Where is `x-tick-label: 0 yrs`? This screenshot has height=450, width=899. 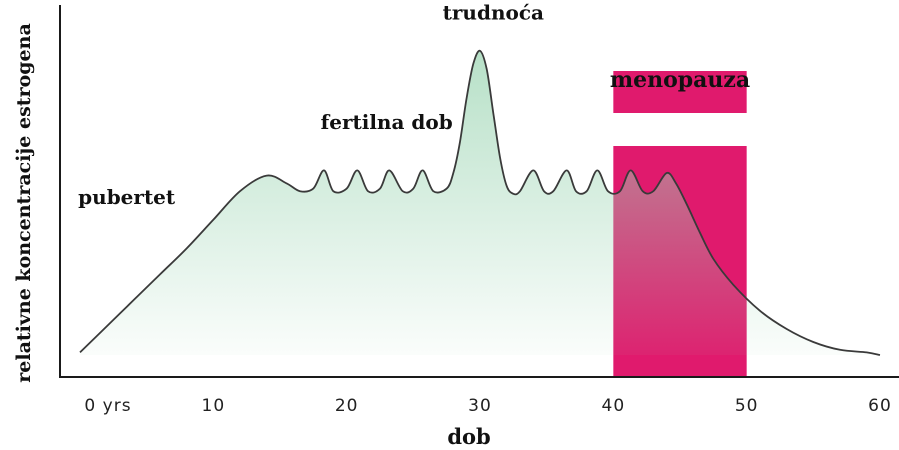 x-tick-label: 0 yrs is located at coordinates (107, 406).